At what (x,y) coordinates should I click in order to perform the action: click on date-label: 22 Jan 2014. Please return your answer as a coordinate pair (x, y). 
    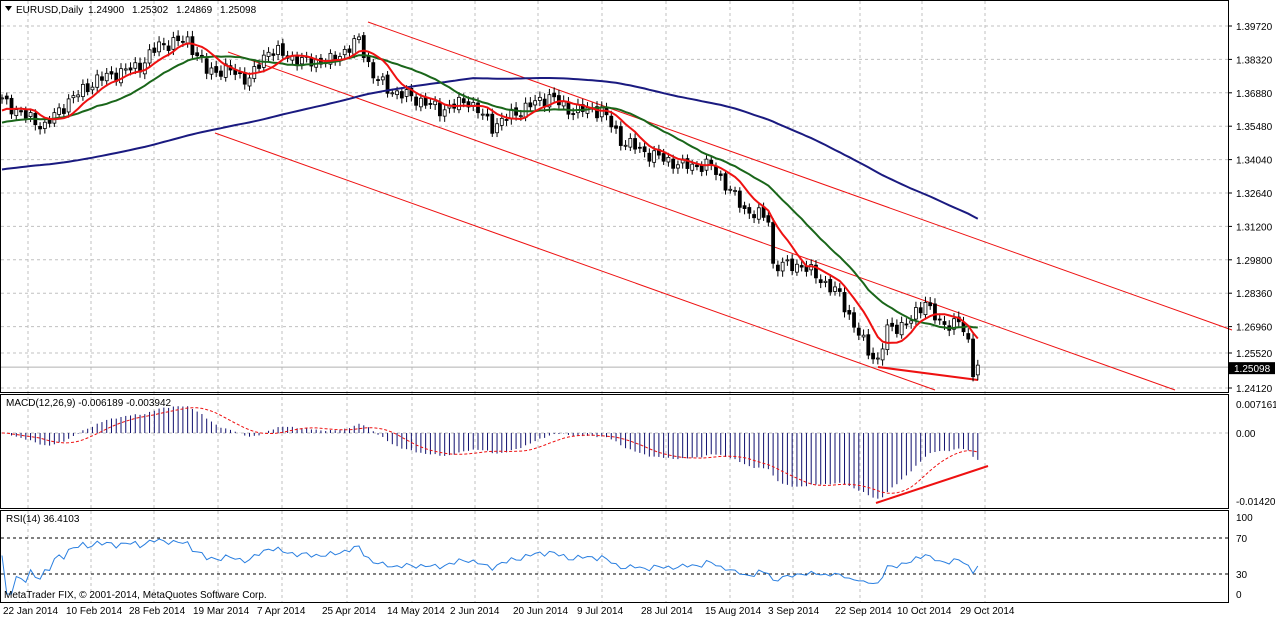
    Looking at the image, I should click on (30, 611).